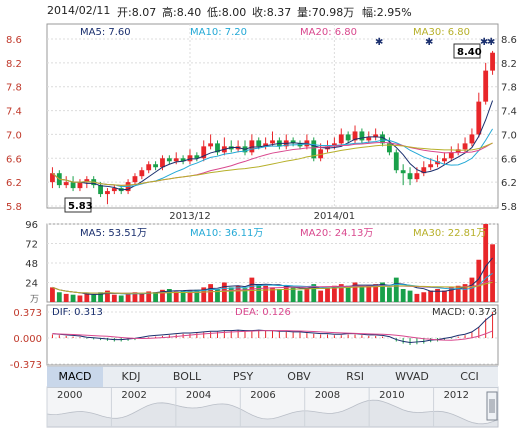 This screenshot has width=519, height=429. I want to click on timeline-year-labels: 2000 2002 2004 2006 2008 2010 2012, so click(257, 407).